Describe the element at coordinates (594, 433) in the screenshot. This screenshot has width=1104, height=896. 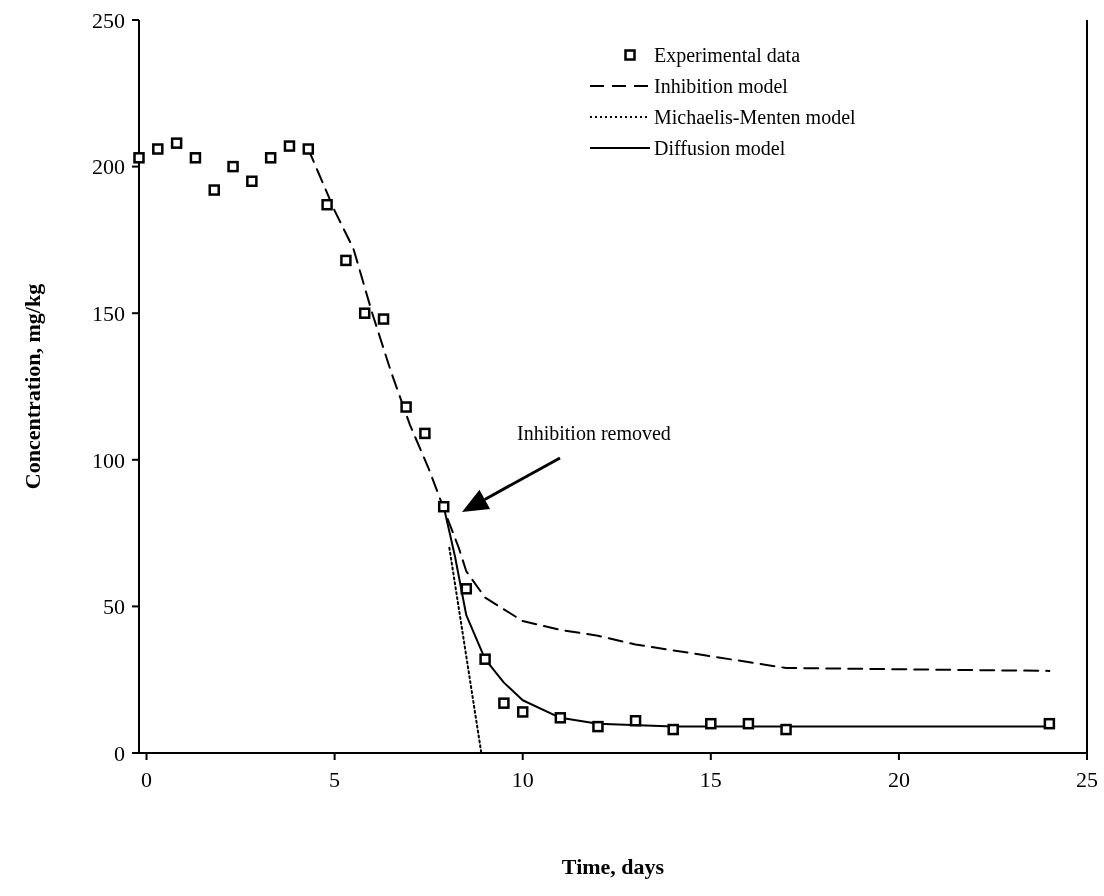
I see `annotation: Inhibition removed` at that location.